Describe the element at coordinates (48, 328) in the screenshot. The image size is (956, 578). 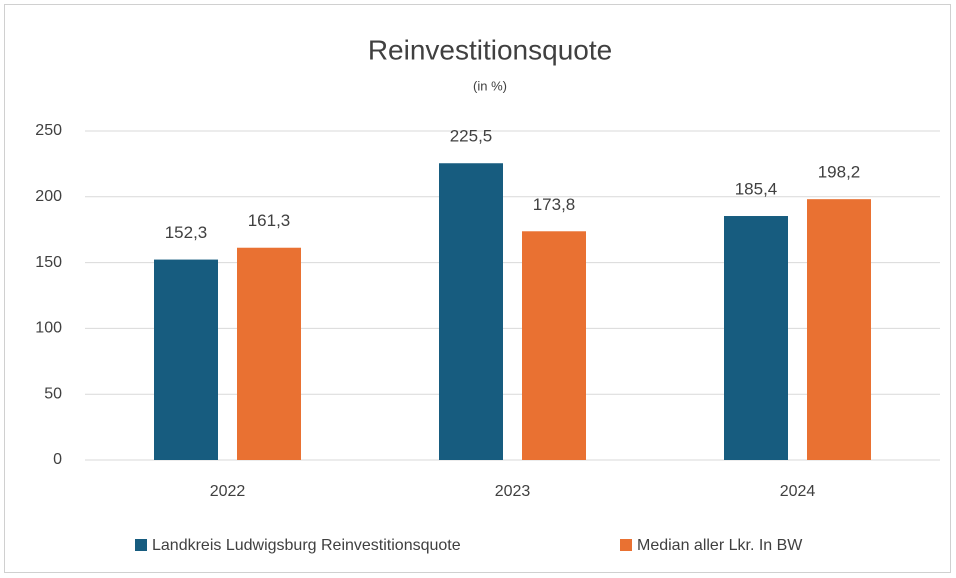
I see `y-tick-label: 100` at that location.